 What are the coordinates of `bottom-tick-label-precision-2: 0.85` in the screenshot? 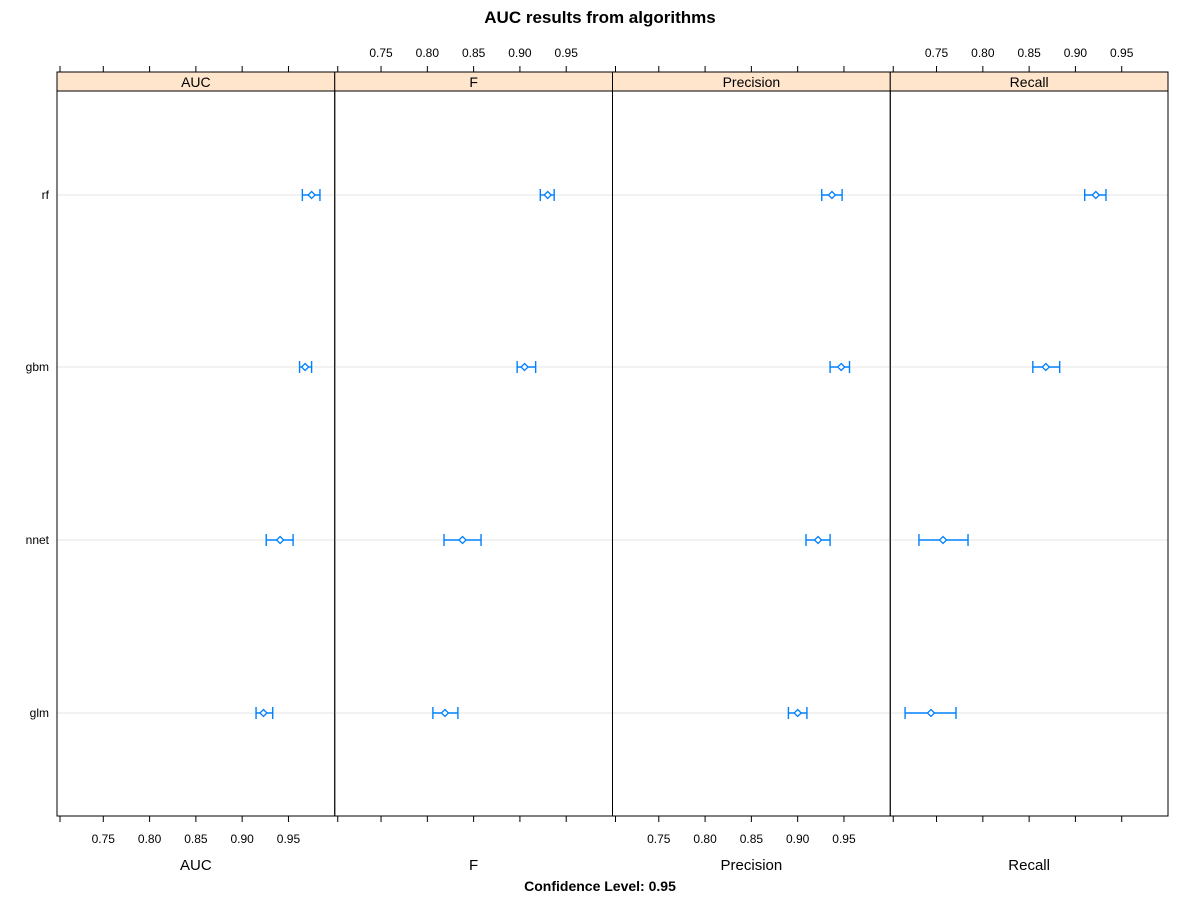 It's located at (752, 839).